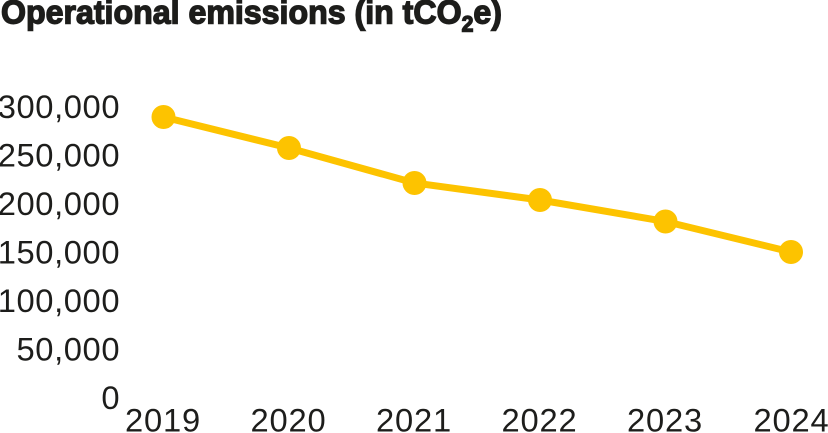  Describe the element at coordinates (163, 417) in the screenshot. I see `svg-text: 2019` at that location.